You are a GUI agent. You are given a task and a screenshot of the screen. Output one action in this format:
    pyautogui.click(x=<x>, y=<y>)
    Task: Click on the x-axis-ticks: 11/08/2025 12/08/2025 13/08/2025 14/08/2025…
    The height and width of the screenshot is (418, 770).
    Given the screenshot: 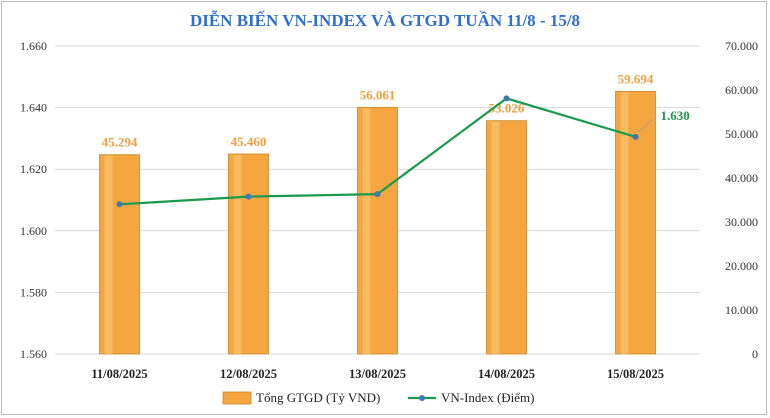 What is the action you would take?
    pyautogui.click(x=377, y=374)
    